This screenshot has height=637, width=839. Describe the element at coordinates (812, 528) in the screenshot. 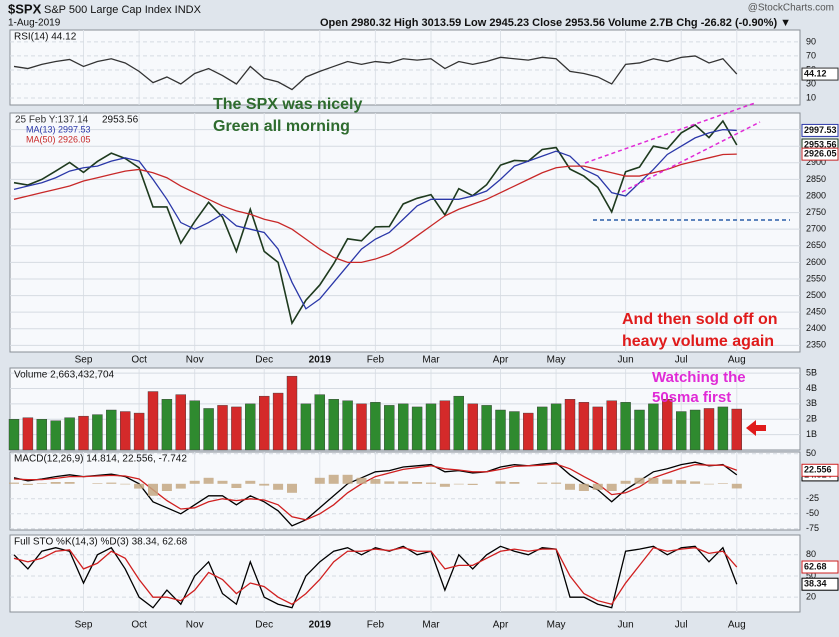

I see `y-tick-label: -75` at that location.